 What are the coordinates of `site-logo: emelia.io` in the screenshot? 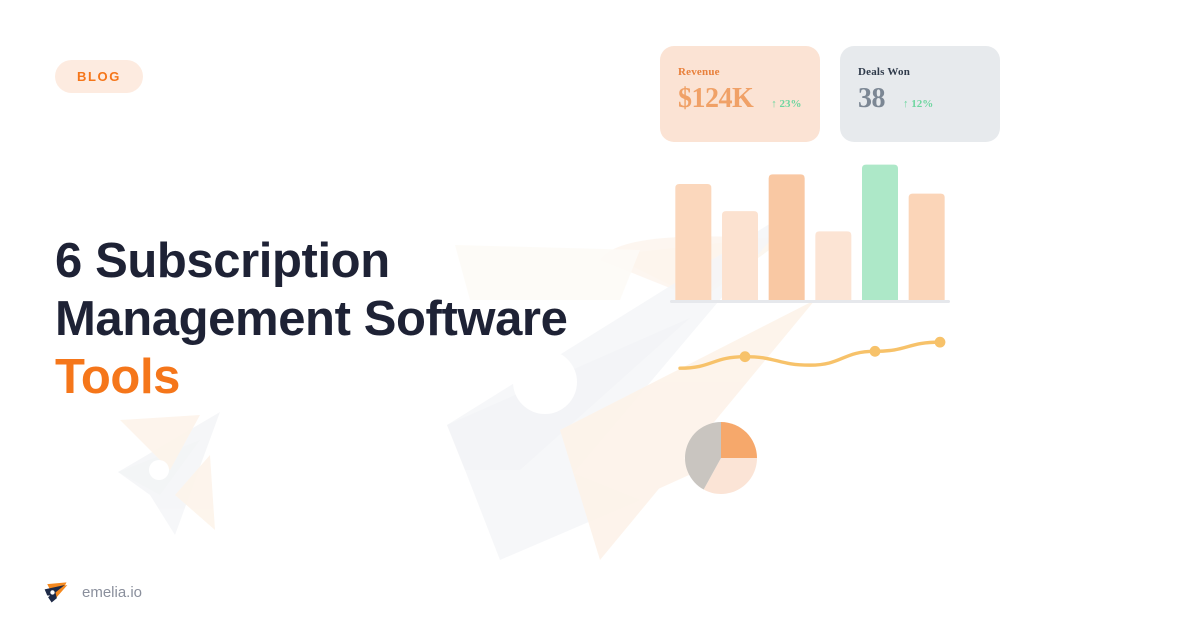 It's located at (92, 592).